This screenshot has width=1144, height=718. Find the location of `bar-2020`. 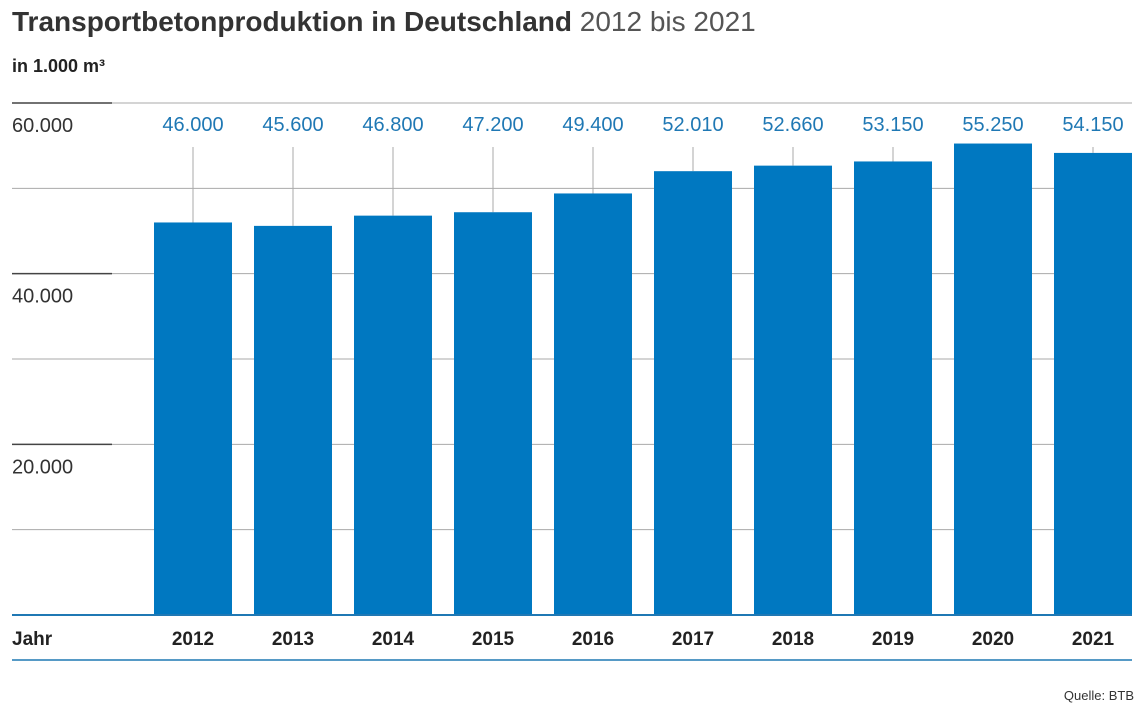

bar-2020 is located at coordinates (993, 379).